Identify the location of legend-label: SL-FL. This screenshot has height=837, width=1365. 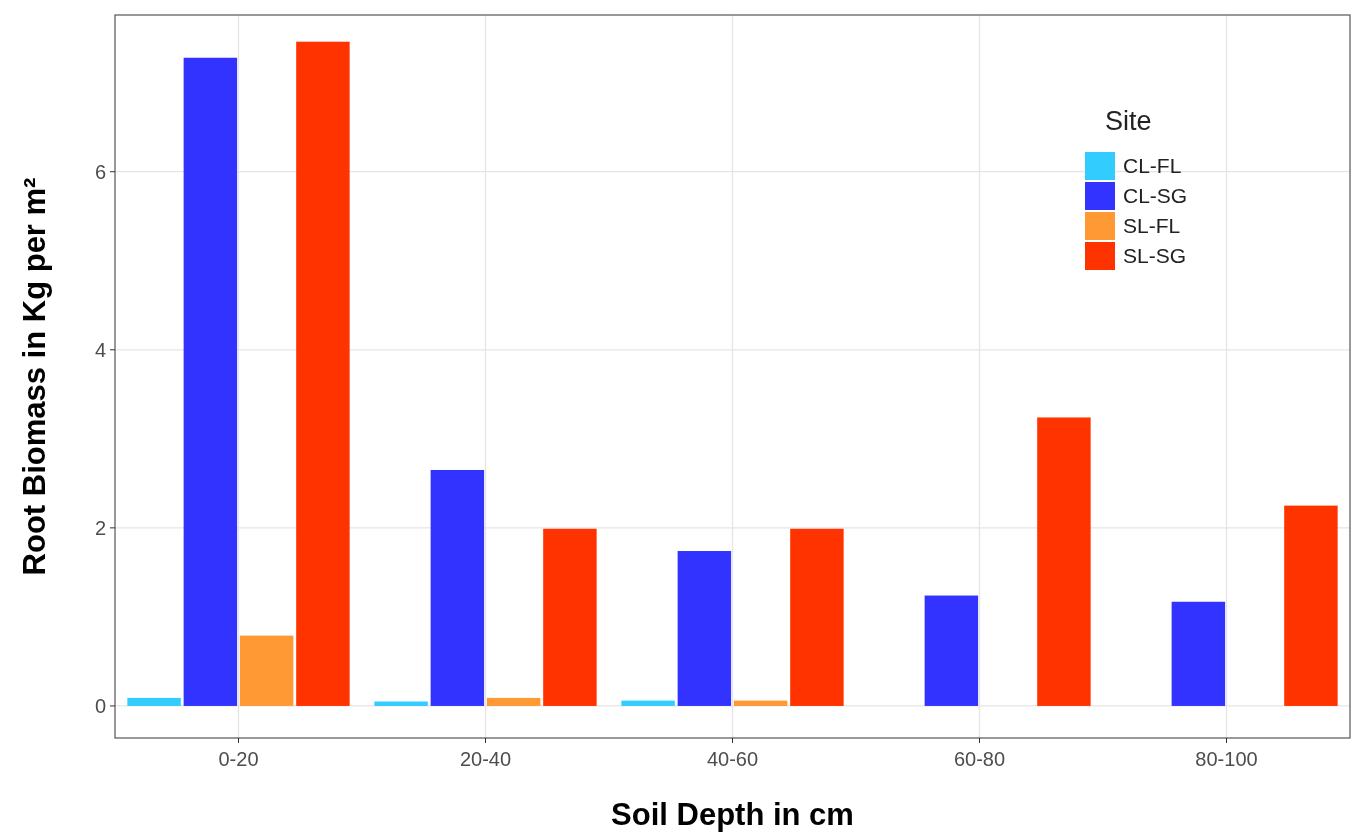
(1152, 226).